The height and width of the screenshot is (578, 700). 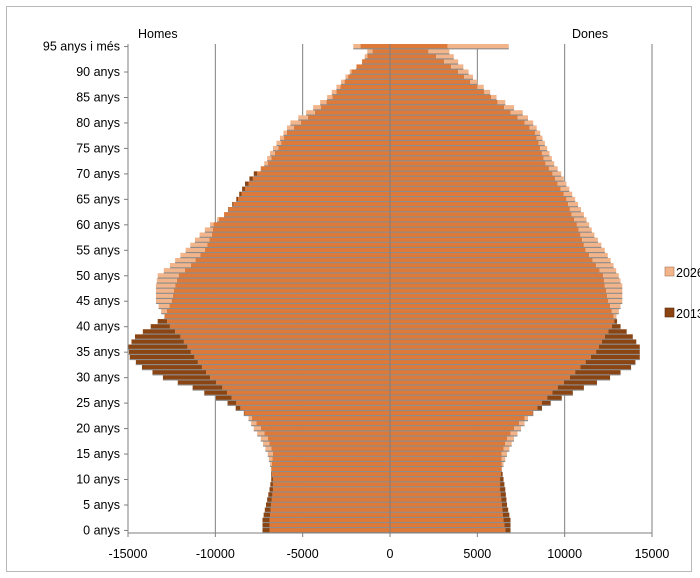 What do you see at coordinates (506, 449) in the screenshot?
I see `bar-women-age-16-2026` at bounding box center [506, 449].